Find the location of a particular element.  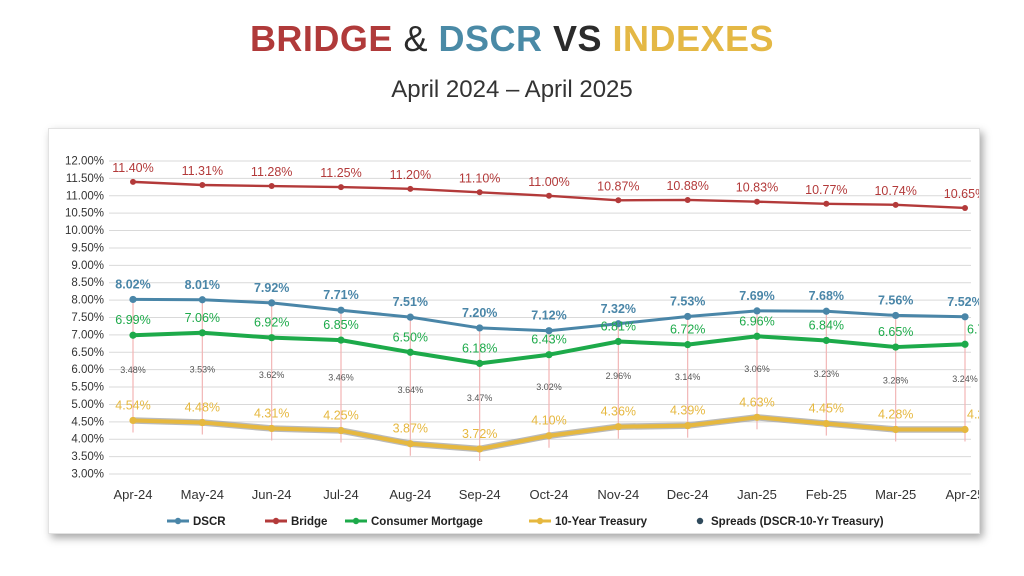

data-label: 4.31% is located at coordinates (271, 413).